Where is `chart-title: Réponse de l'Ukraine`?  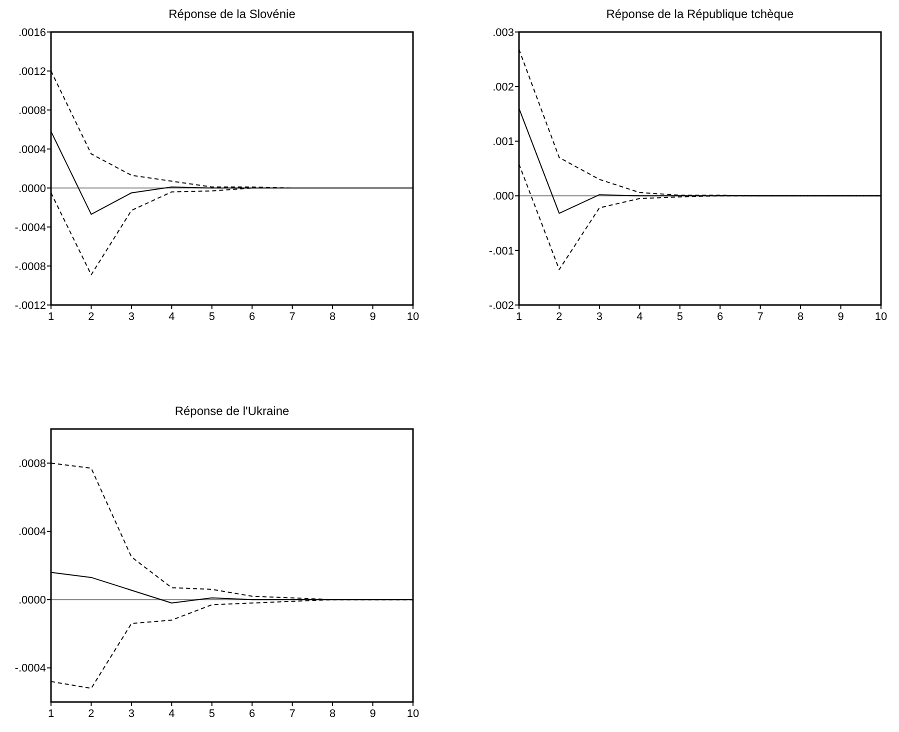
chart-title: Réponse de l'Ukraine is located at coordinates (232, 411).